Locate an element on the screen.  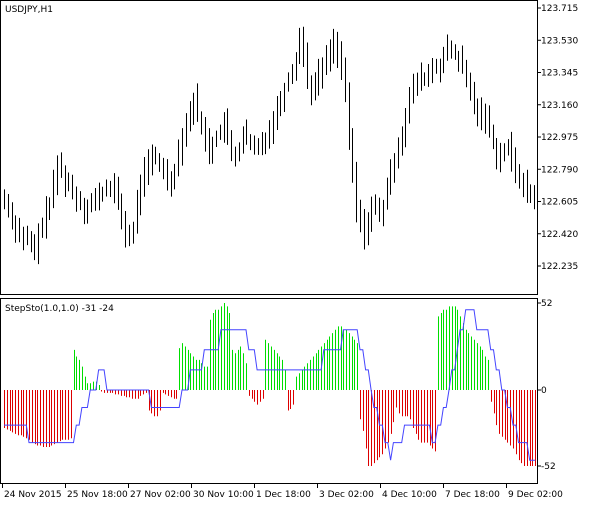
indicator-tick-label: -52 is located at coordinates (548, 467).